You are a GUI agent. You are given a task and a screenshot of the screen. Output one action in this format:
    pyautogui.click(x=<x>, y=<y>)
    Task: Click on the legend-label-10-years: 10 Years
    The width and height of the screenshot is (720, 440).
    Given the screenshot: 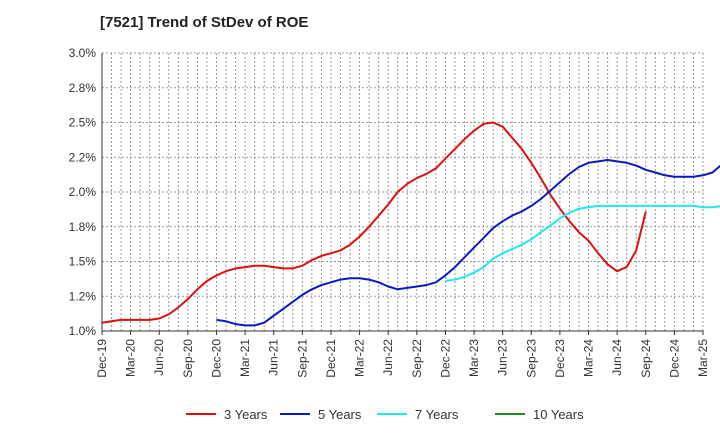 What is the action you would take?
    pyautogui.click(x=558, y=414)
    